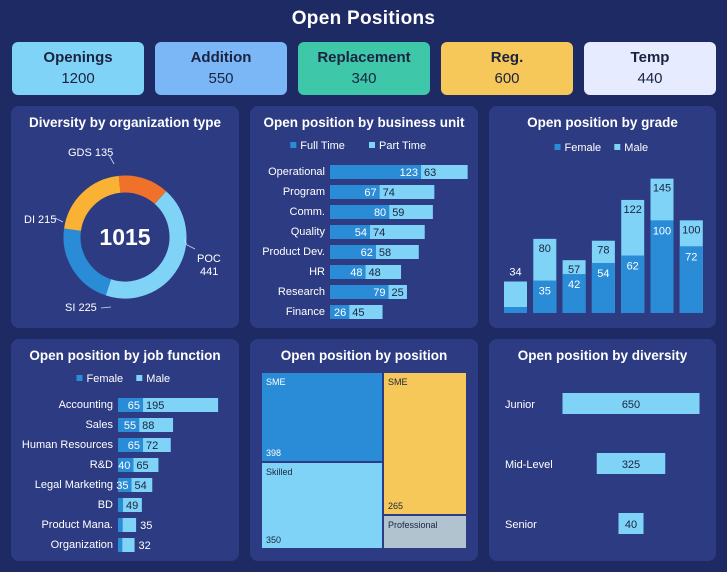 This screenshot has height=572, width=727. I want to click on slice-value: 441, so click(209, 272).